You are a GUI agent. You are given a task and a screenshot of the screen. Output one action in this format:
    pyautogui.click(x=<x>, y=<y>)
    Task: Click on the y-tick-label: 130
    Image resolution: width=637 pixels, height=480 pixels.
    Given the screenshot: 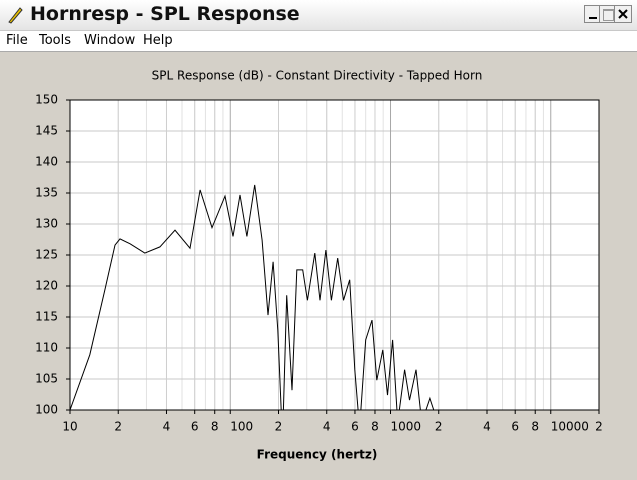 What is the action you would take?
    pyautogui.click(x=46, y=224)
    